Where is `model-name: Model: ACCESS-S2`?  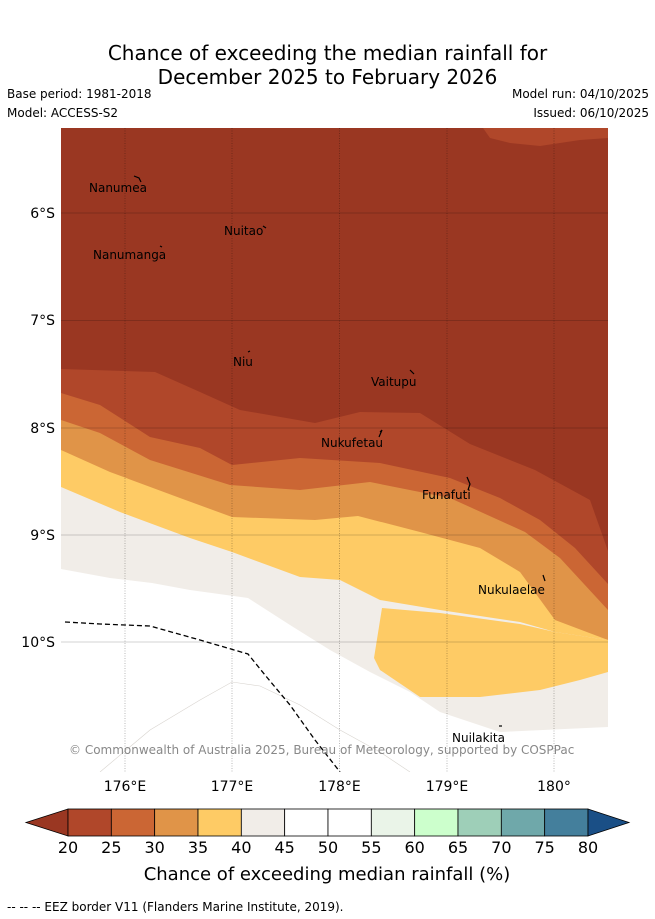
model-name: Model: ACCESS-S2 is located at coordinates (63, 113).